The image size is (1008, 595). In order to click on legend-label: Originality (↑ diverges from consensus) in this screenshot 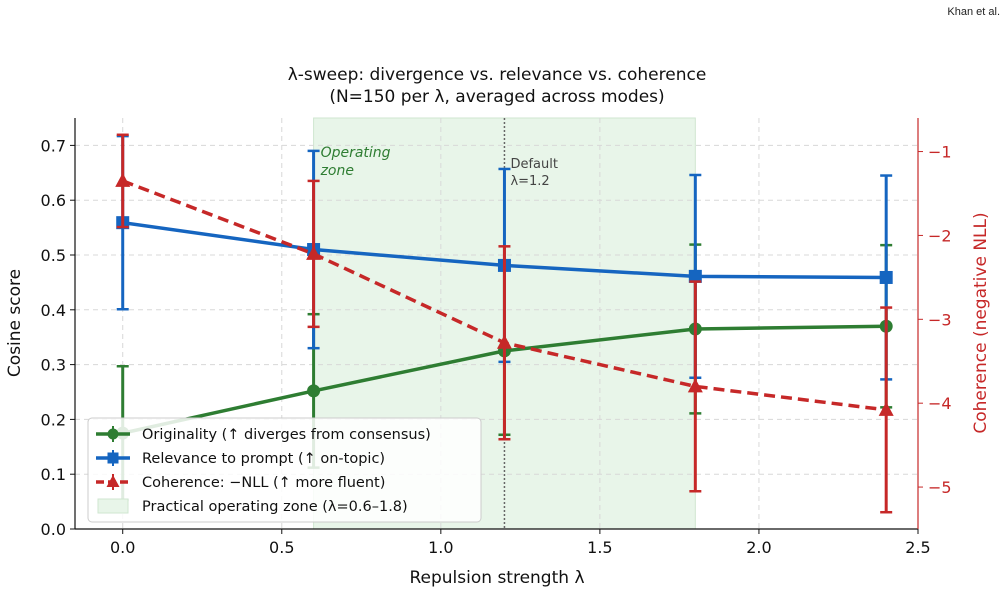, I will do `click(286, 435)`.